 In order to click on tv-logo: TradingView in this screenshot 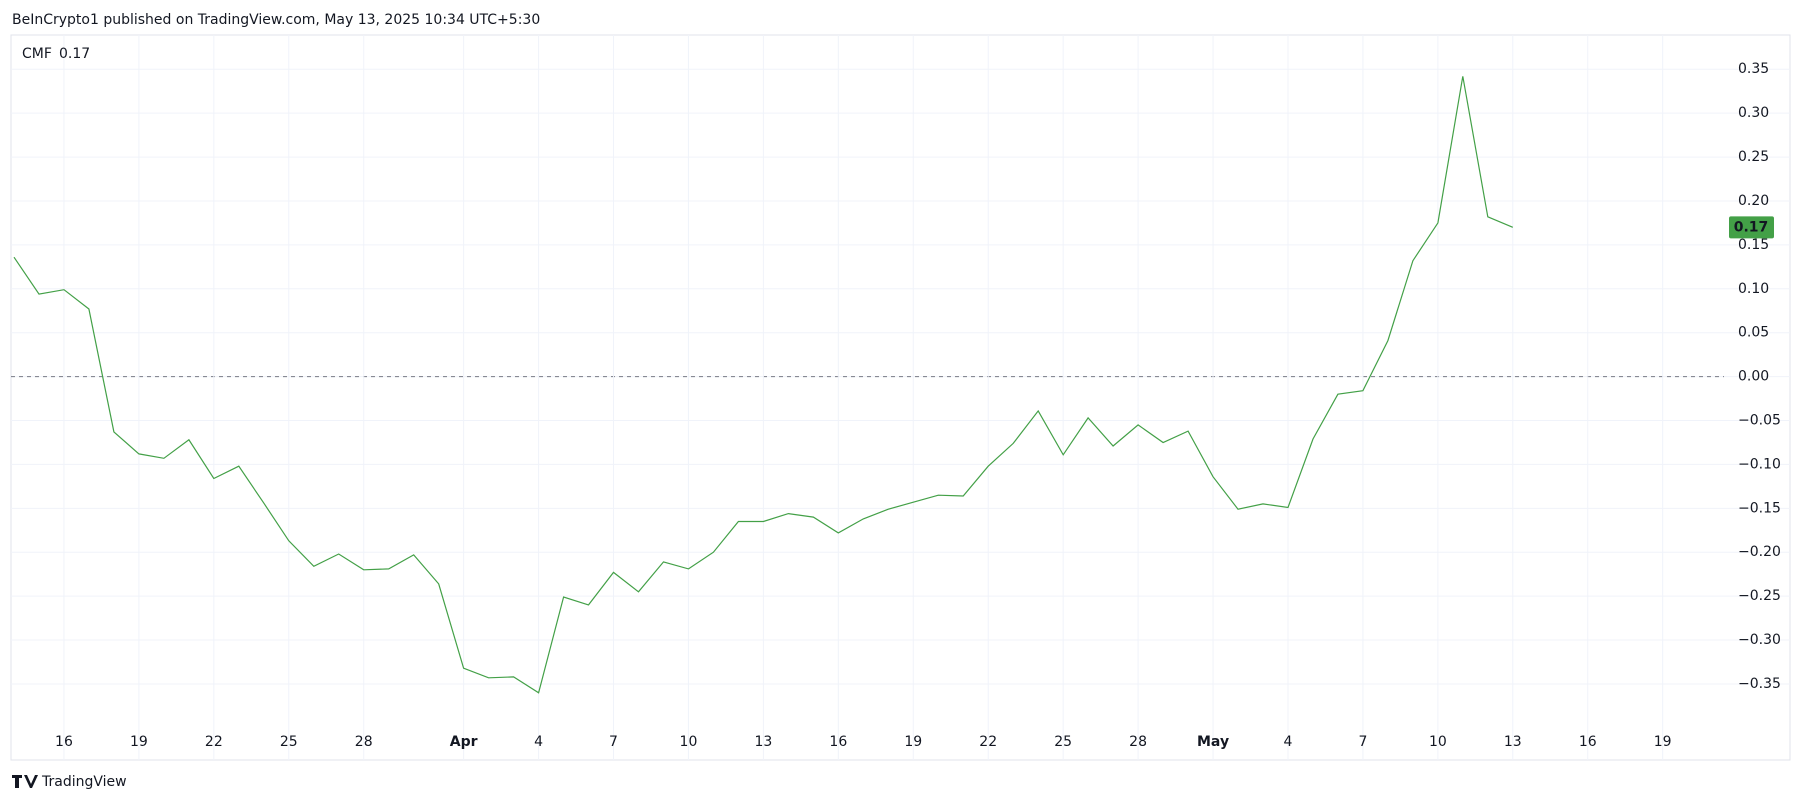, I will do `click(69, 782)`.